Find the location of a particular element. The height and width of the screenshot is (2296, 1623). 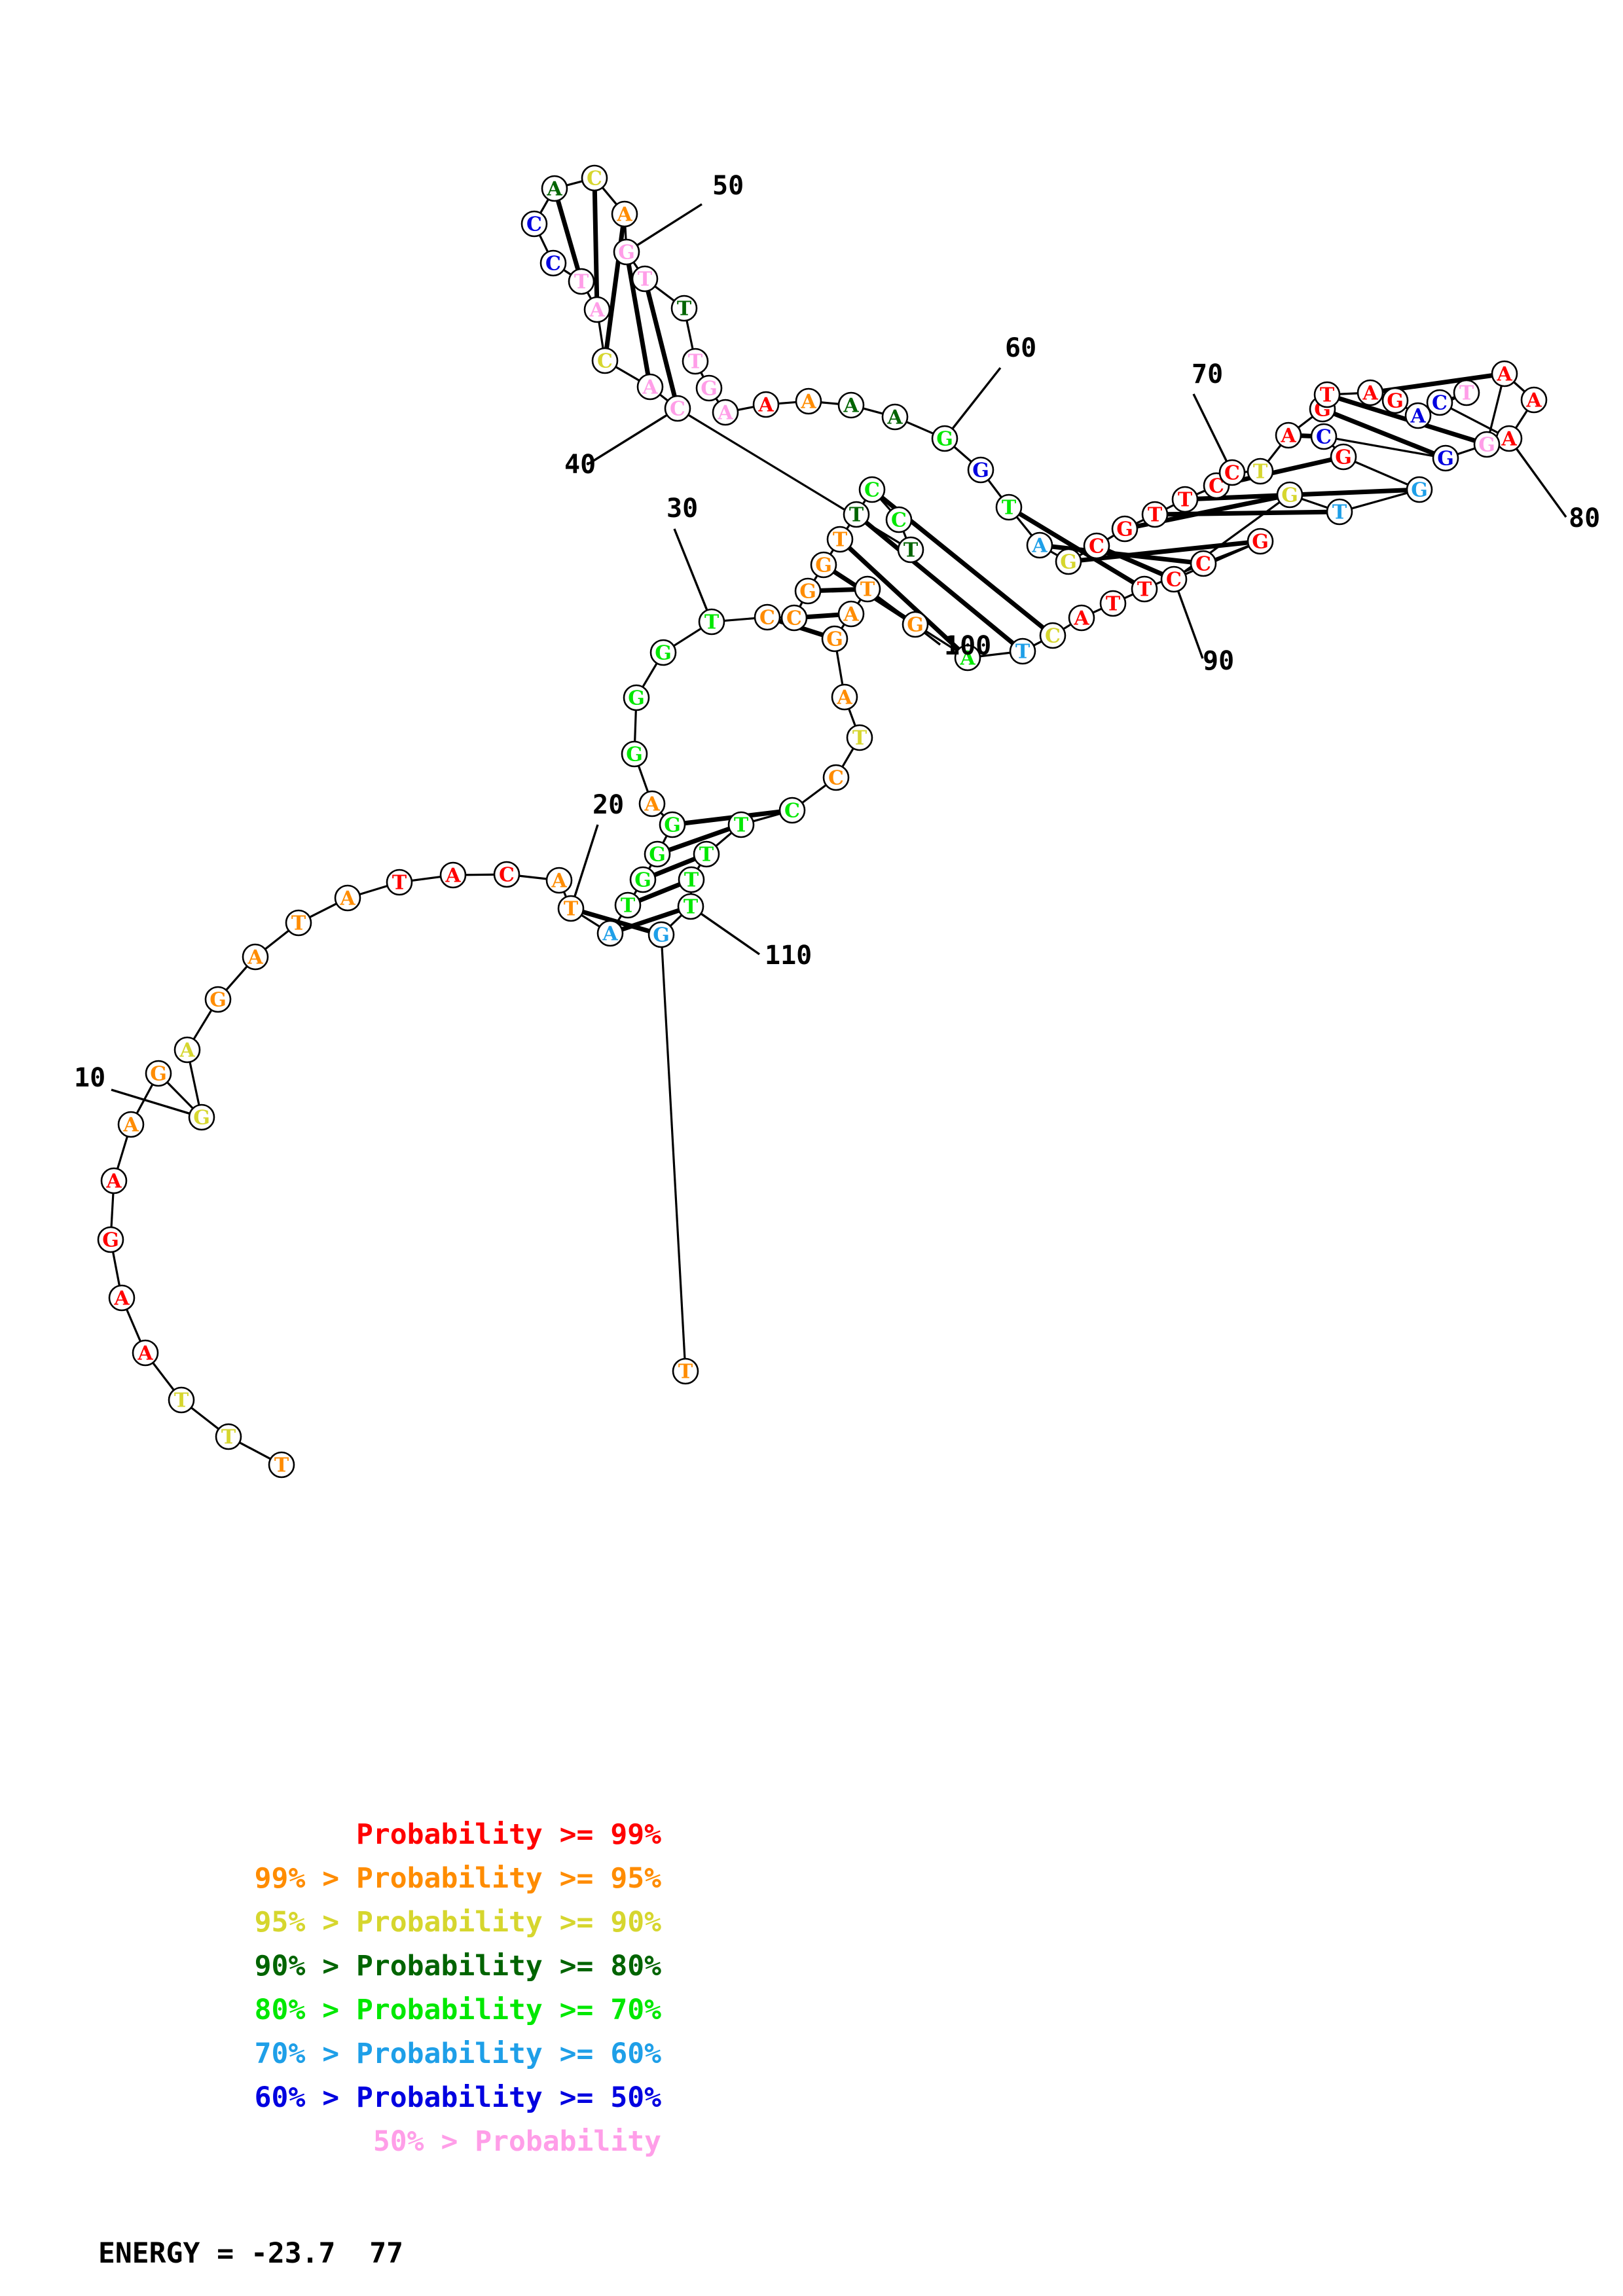

nucleotide-97: T is located at coordinates (1022, 651).